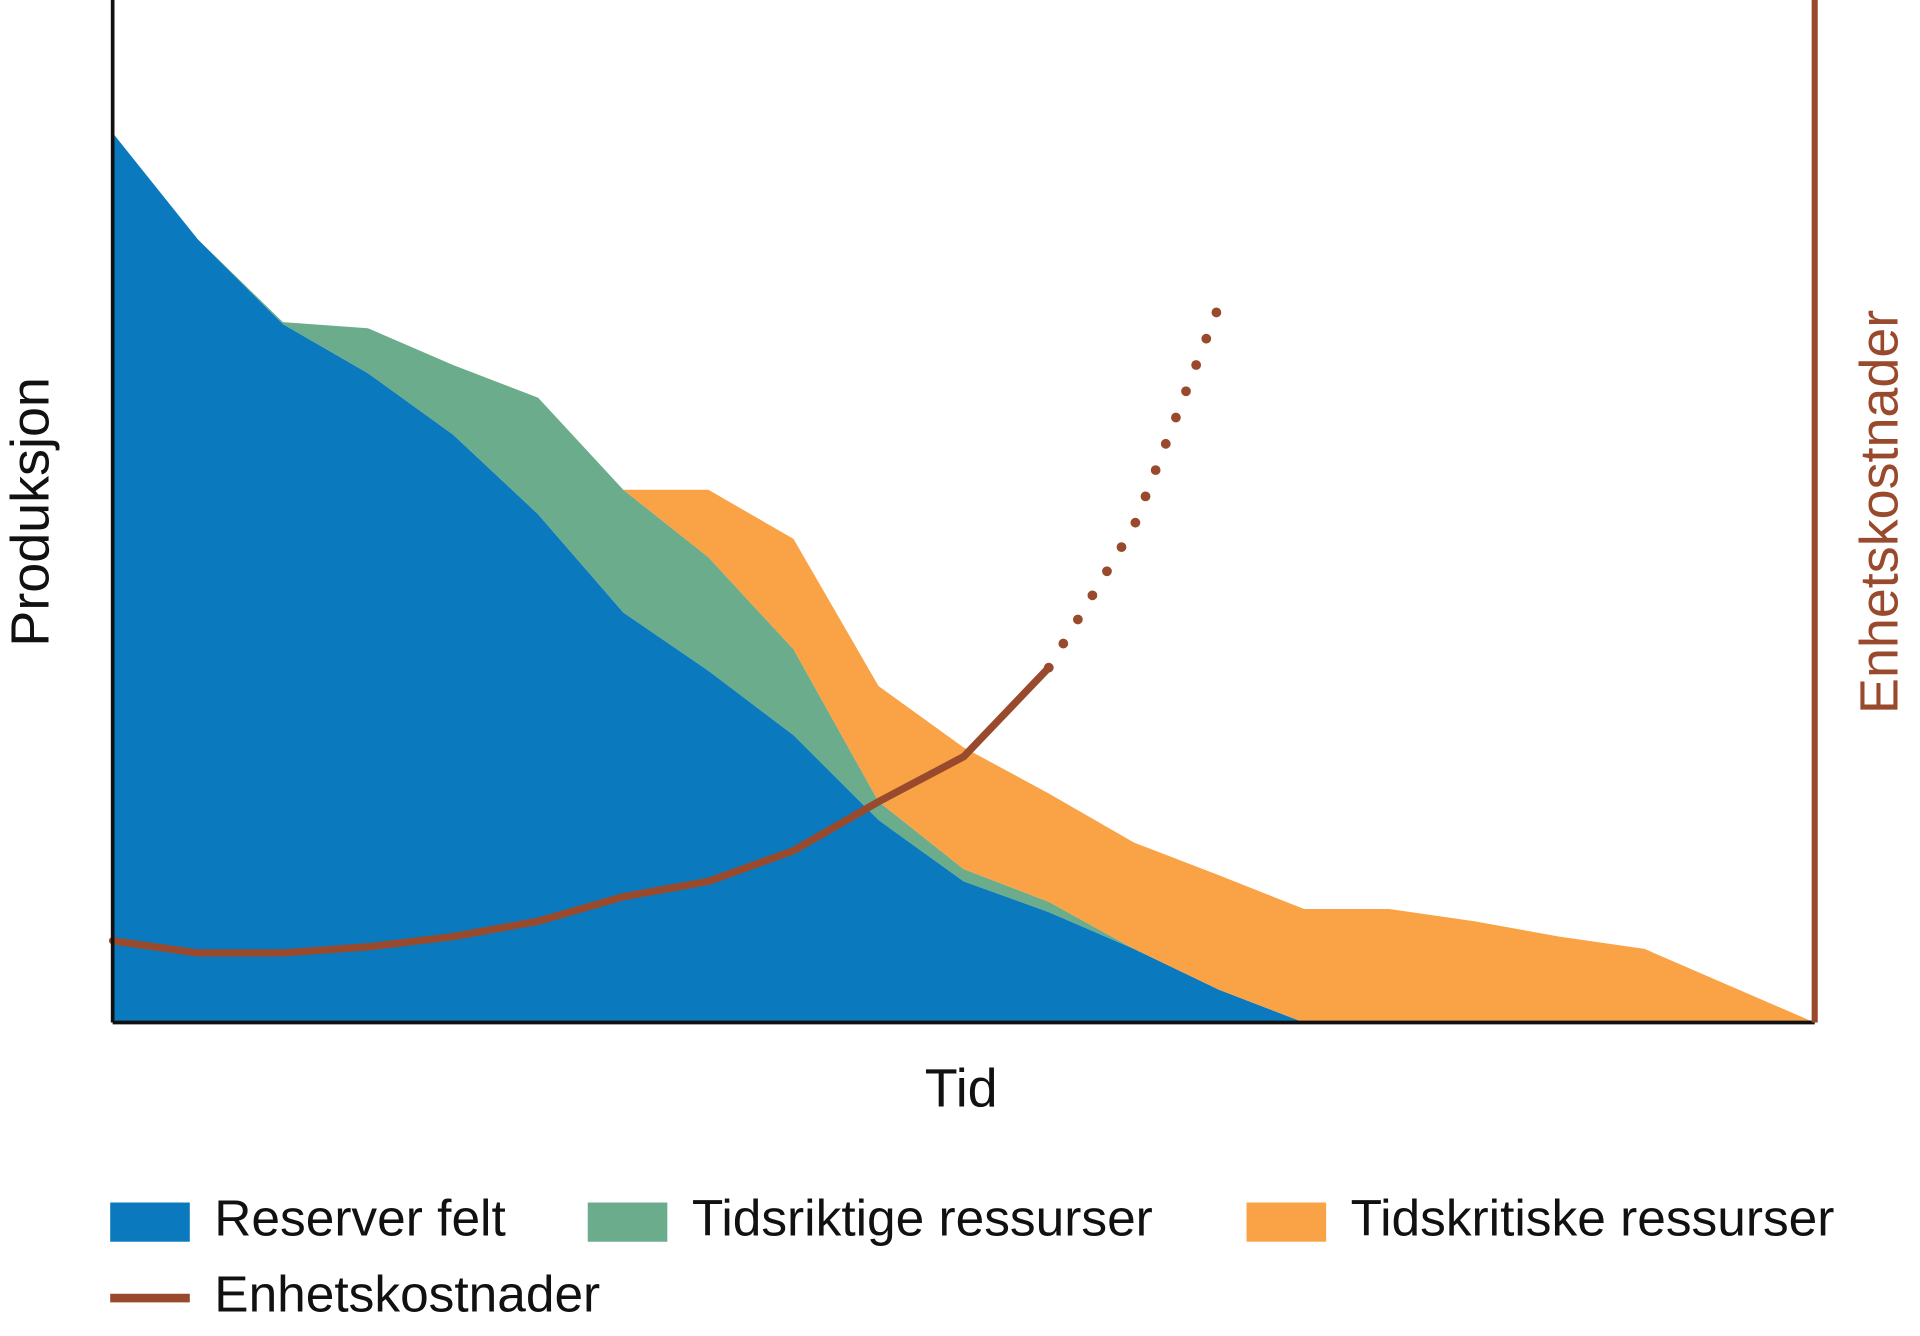  Describe the element at coordinates (31, 511) in the screenshot. I see `y-axis-label: Produksjon` at that location.